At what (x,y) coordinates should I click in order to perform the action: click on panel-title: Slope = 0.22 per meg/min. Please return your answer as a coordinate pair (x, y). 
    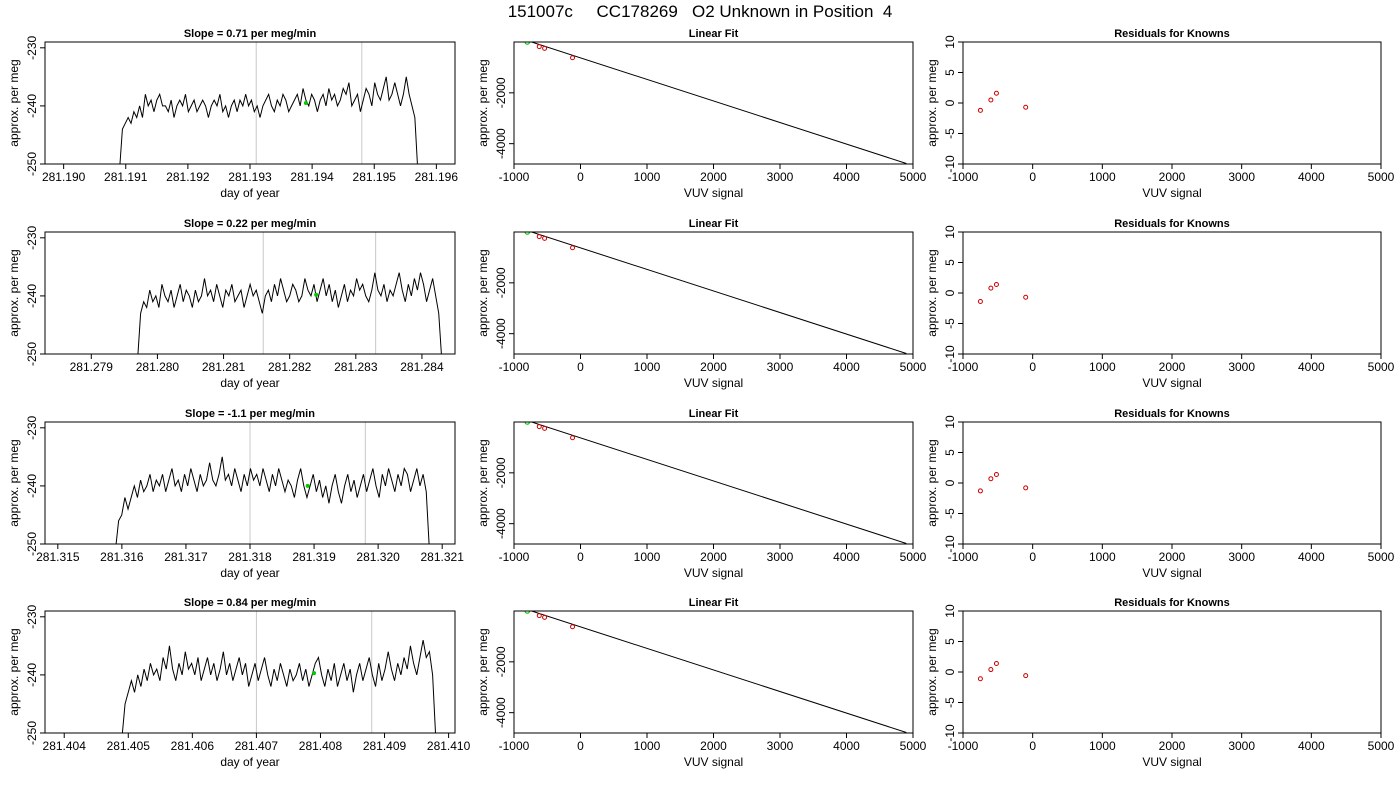
    Looking at the image, I should click on (250, 224).